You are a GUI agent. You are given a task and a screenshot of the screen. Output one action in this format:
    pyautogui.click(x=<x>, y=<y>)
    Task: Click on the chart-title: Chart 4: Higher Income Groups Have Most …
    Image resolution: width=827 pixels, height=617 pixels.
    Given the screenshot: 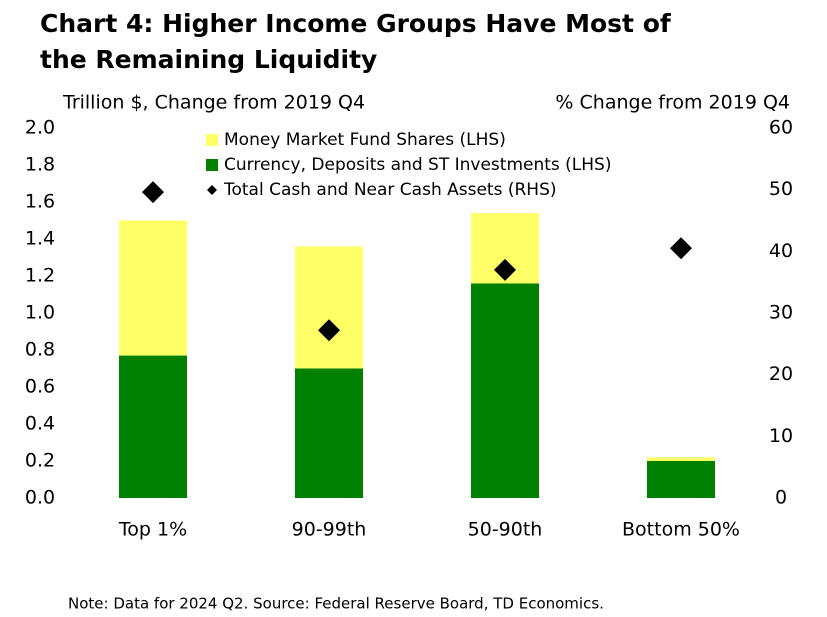 What is the action you would take?
    pyautogui.click(x=356, y=23)
    